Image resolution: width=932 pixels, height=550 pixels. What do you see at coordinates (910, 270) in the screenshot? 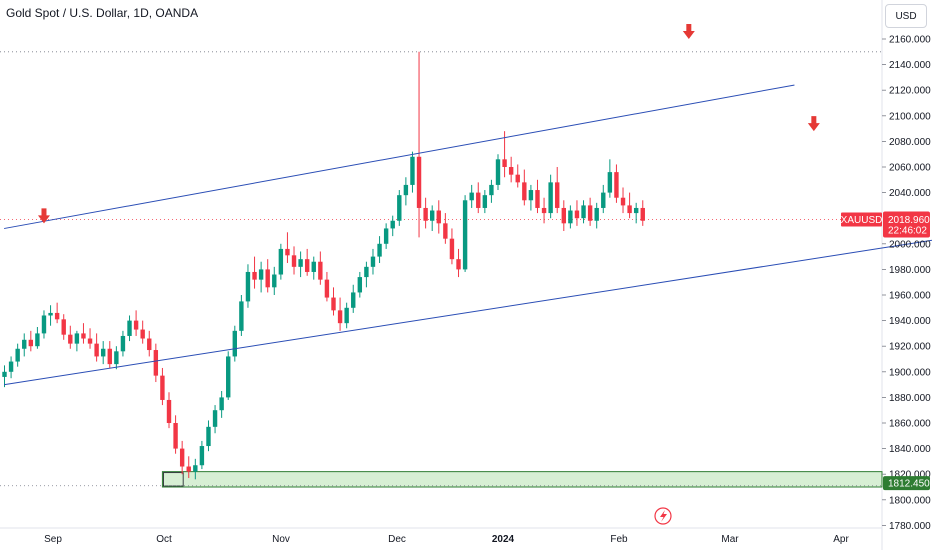
I see `price-tick-label: 1980.000` at bounding box center [910, 270].